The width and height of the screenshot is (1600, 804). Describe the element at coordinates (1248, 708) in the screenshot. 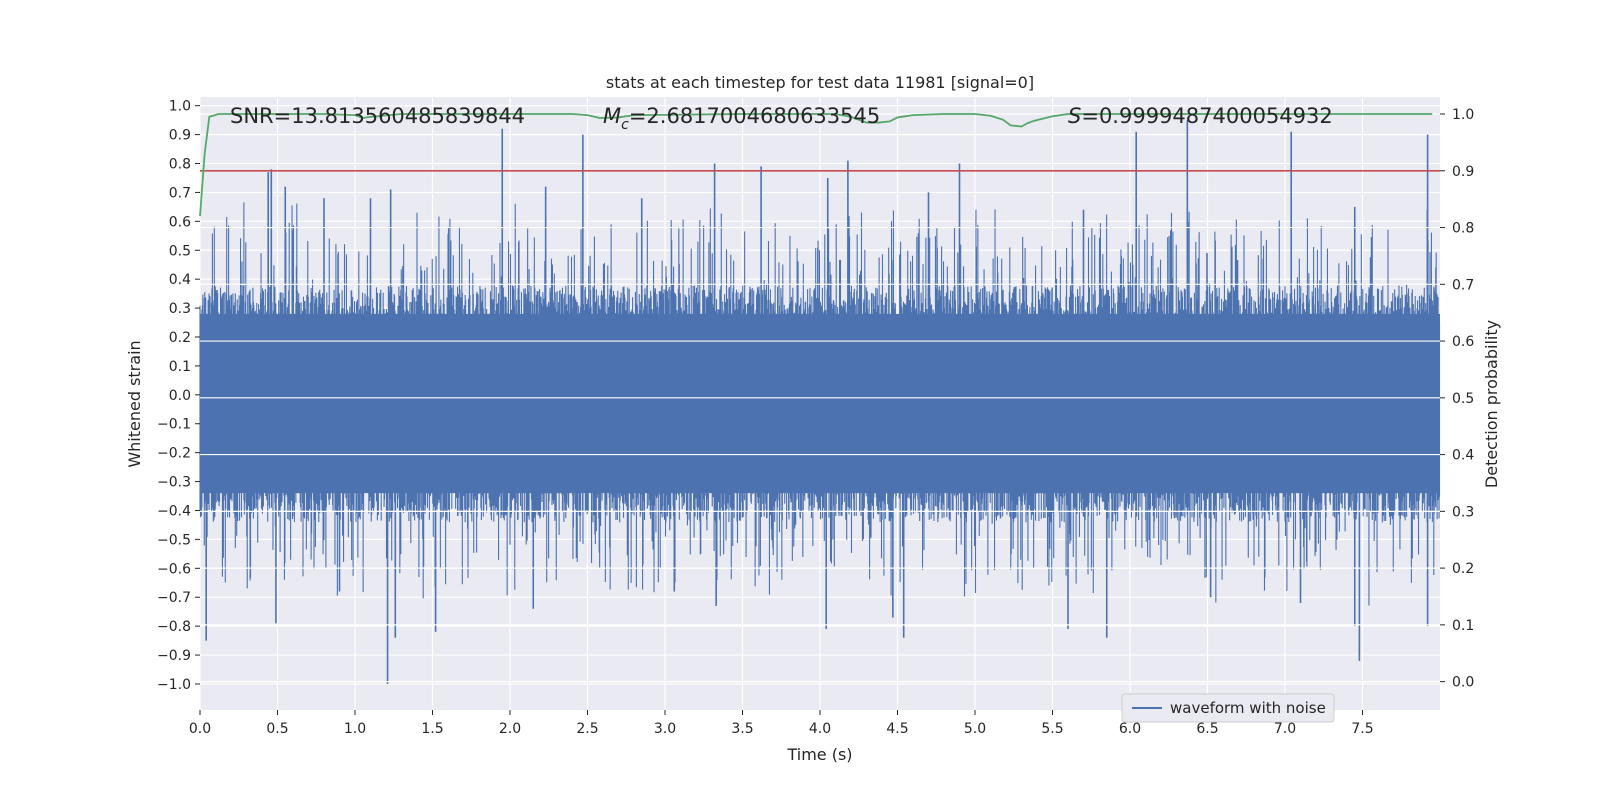

I see `legend-label: waveform with noise` at that location.